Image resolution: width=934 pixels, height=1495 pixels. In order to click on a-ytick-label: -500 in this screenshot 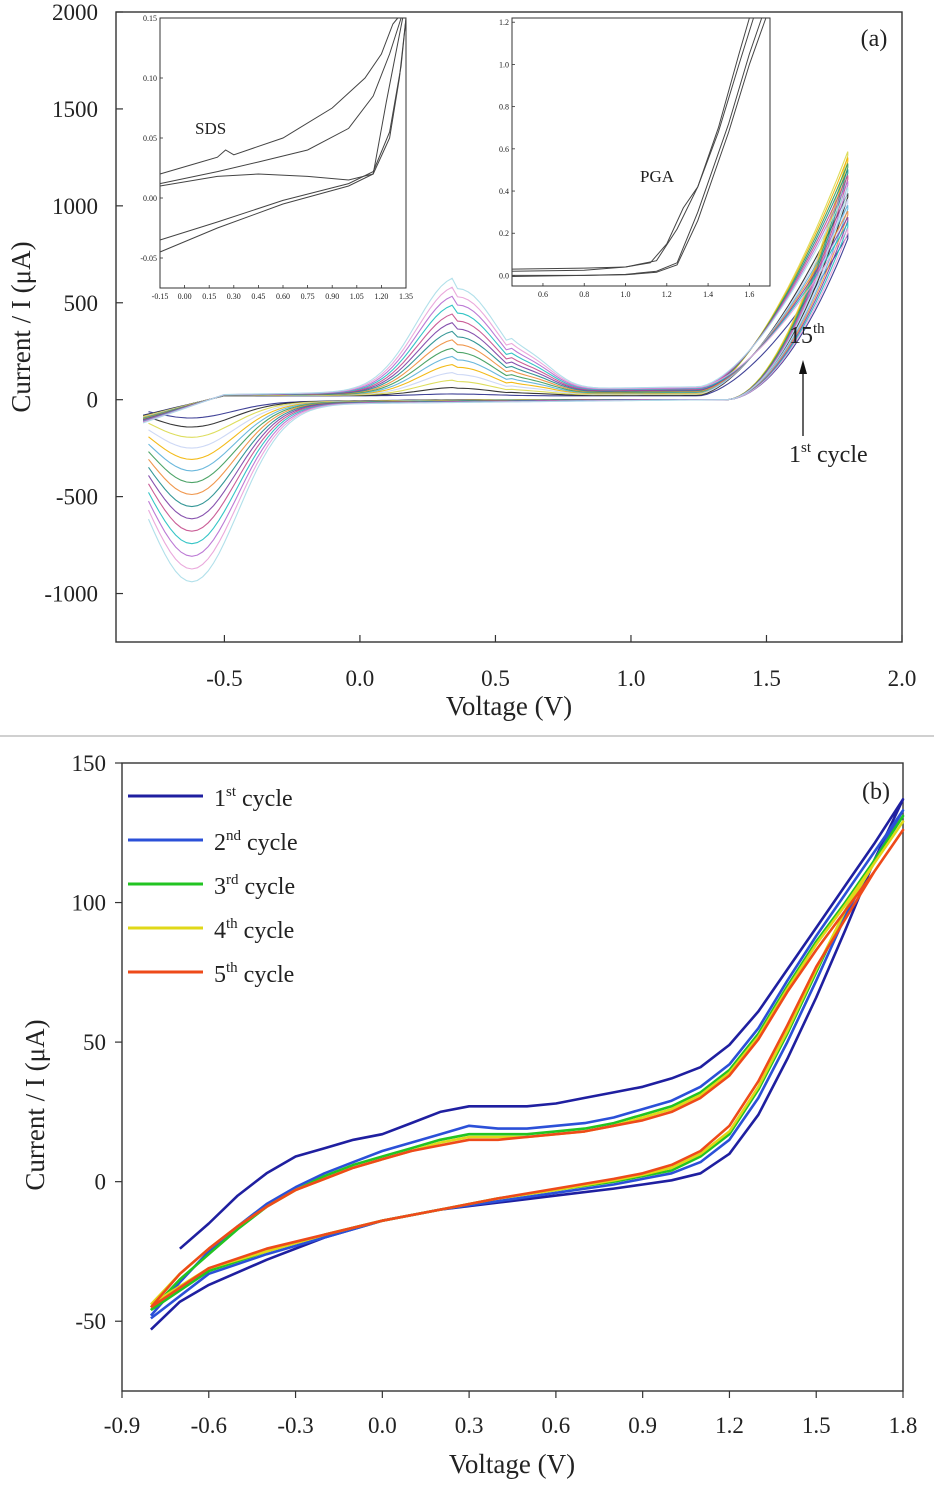, I will do `click(77, 497)`.